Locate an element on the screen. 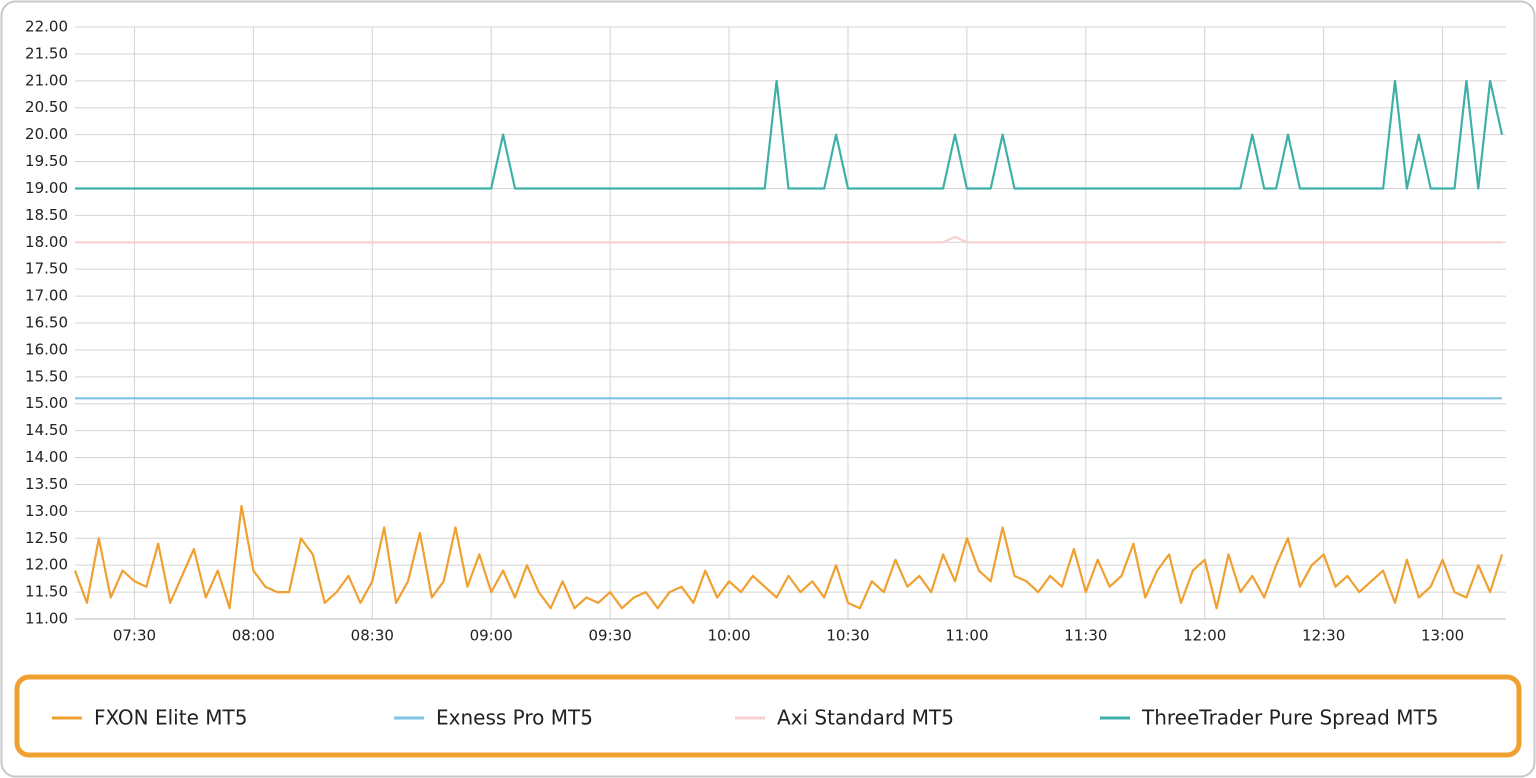 The image size is (1536, 778). x-tick-label: 13:00 is located at coordinates (1442, 636).